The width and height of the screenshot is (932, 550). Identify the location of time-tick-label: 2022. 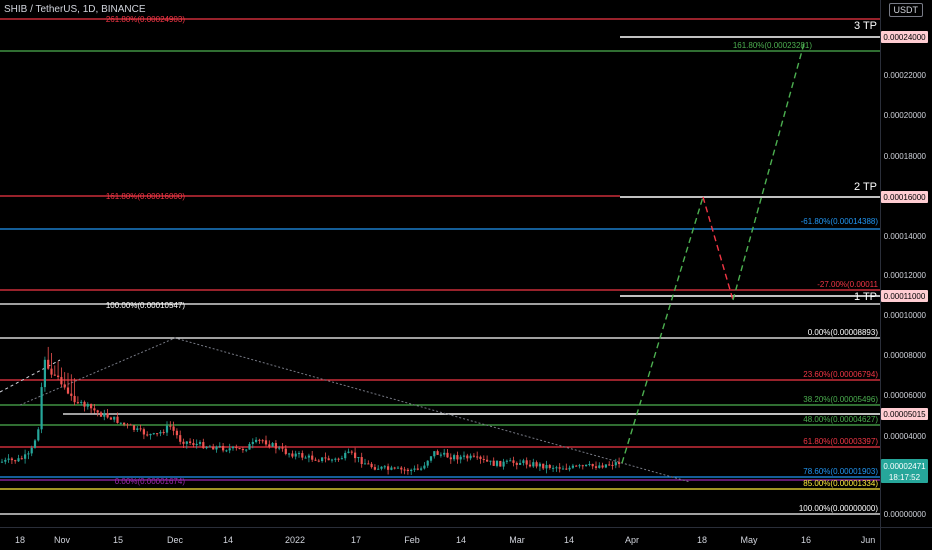
(295, 540).